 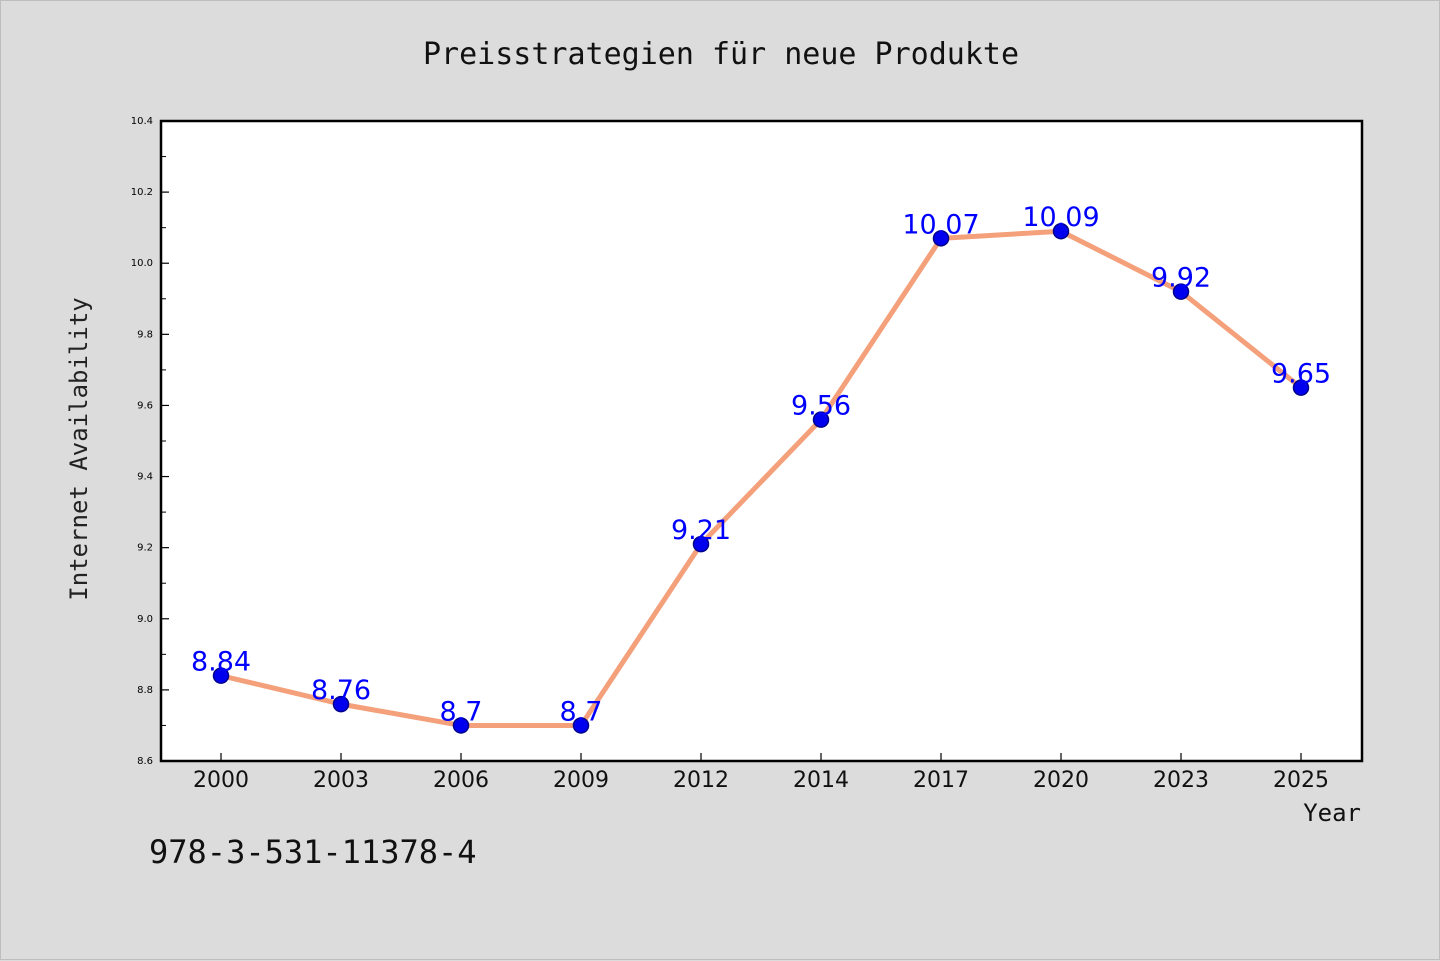 I want to click on chart-title: Preisstrategien für neue Produkte, so click(x=721, y=54).